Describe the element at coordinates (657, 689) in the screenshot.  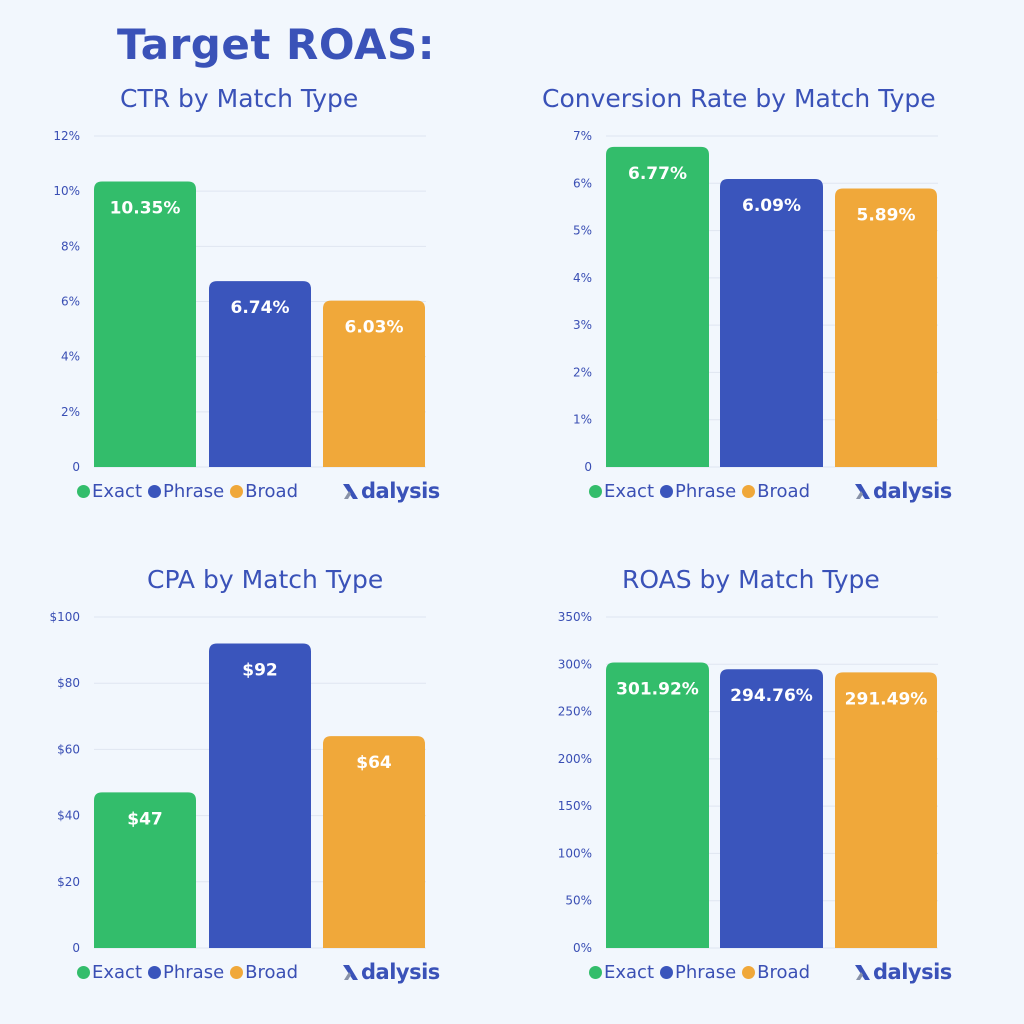
I see `bar-value-label: 301.92%` at that location.